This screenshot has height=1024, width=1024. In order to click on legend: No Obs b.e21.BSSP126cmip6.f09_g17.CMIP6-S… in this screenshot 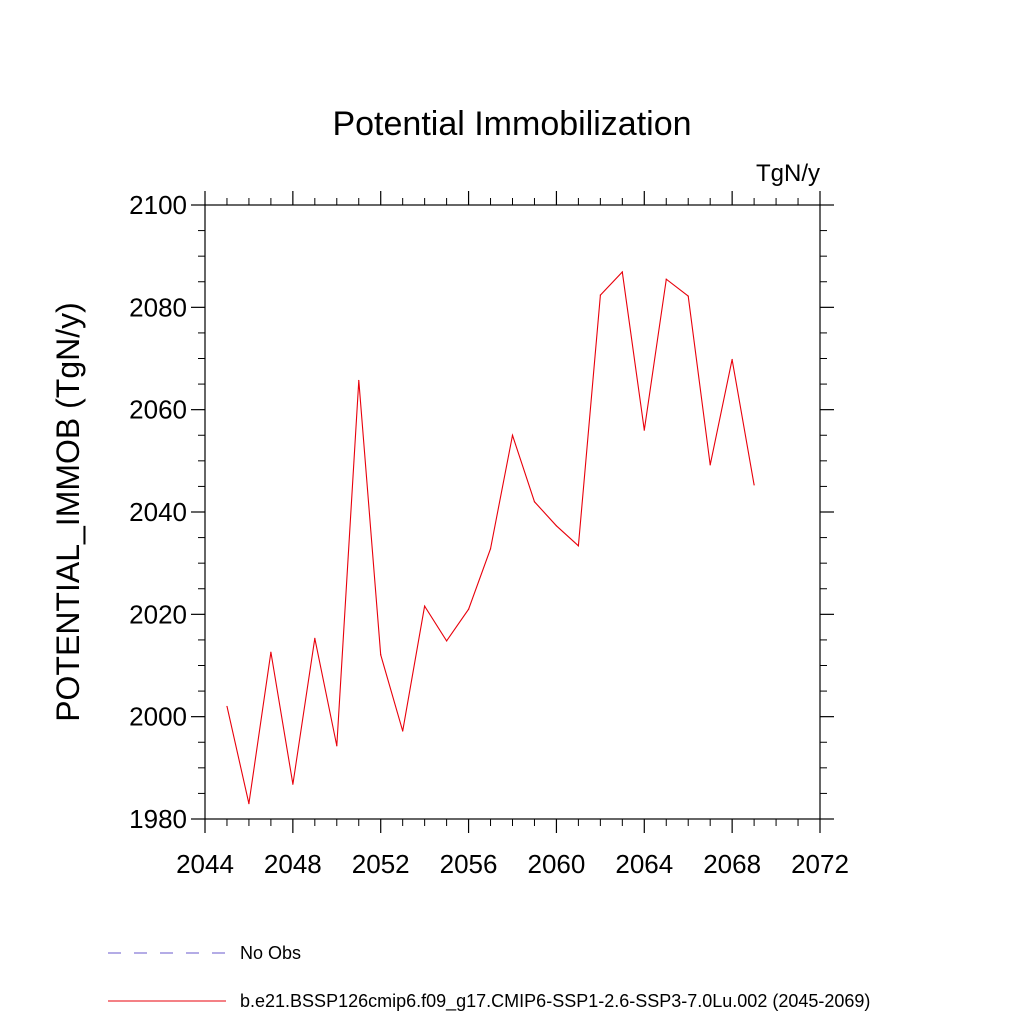, I will do `click(489, 977)`.